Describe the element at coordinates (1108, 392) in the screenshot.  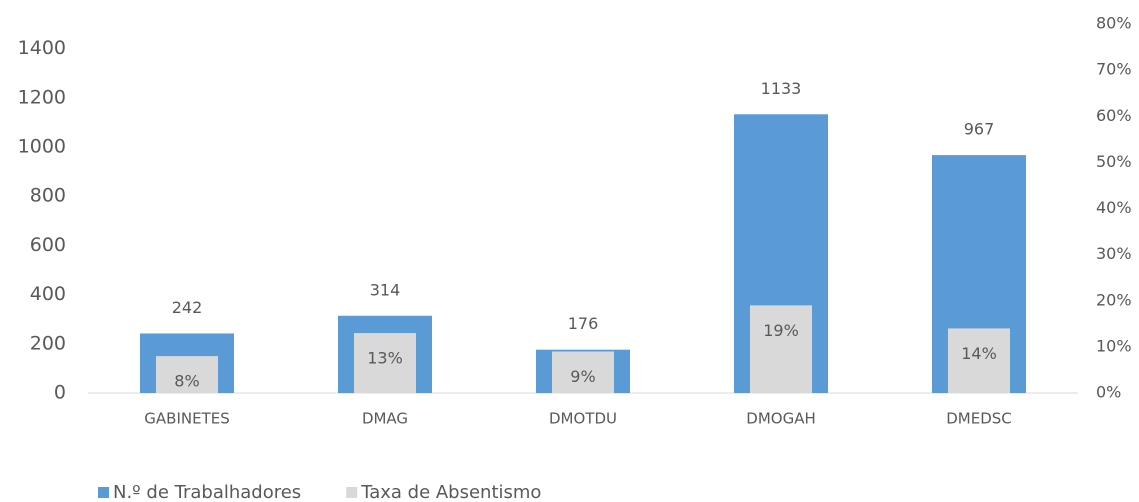
I see `y2-tick-label: 0%` at that location.